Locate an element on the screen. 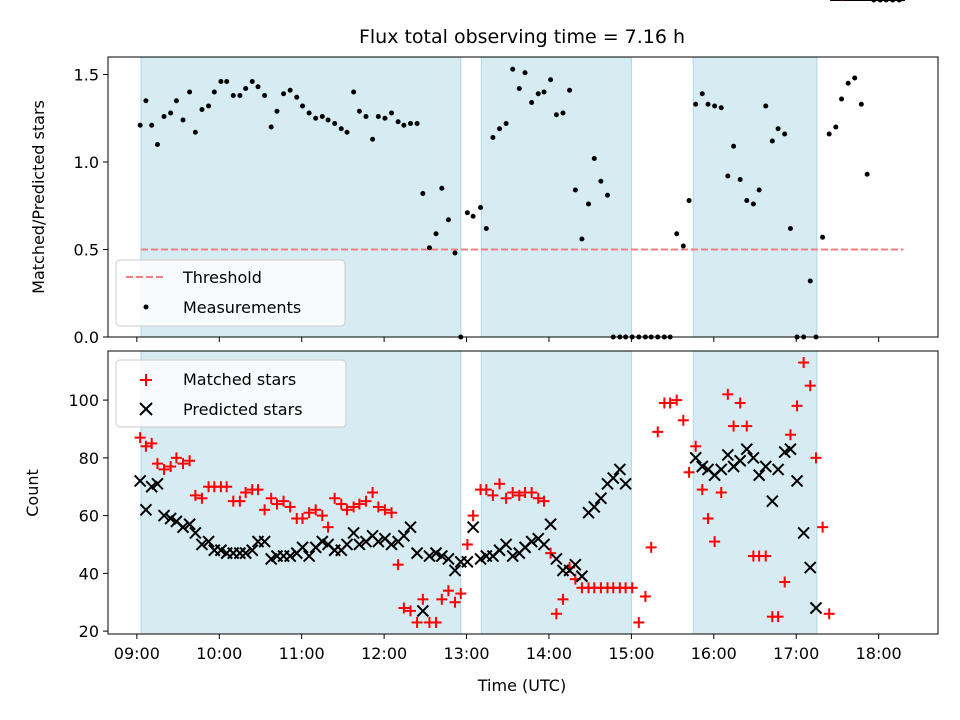 The image size is (960, 720). x-tick-label: 18:00 is located at coordinates (879, 653).